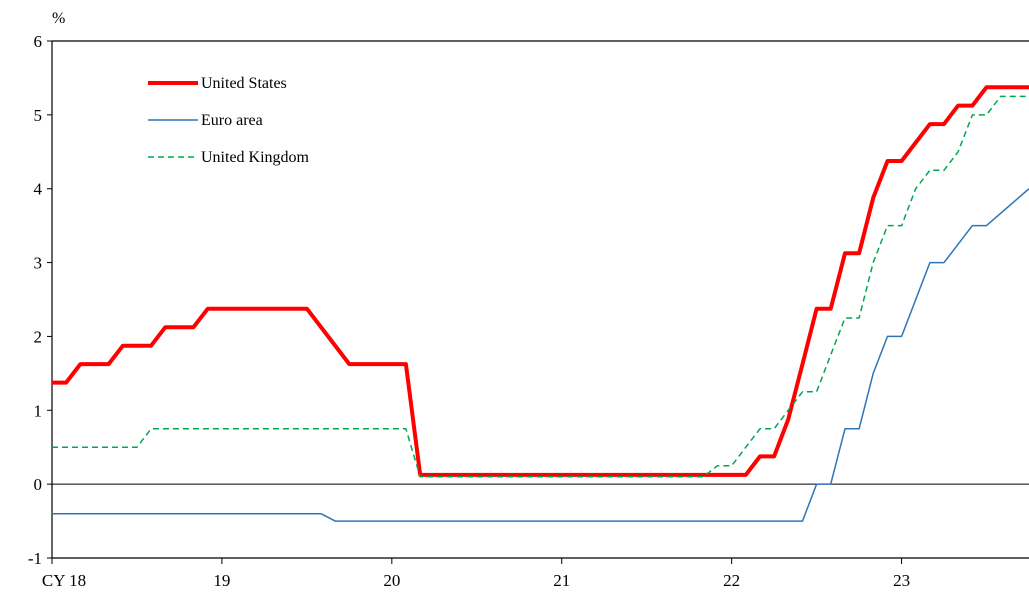  Describe the element at coordinates (901, 580) in the screenshot. I see `x-tick-label: 23` at that location.